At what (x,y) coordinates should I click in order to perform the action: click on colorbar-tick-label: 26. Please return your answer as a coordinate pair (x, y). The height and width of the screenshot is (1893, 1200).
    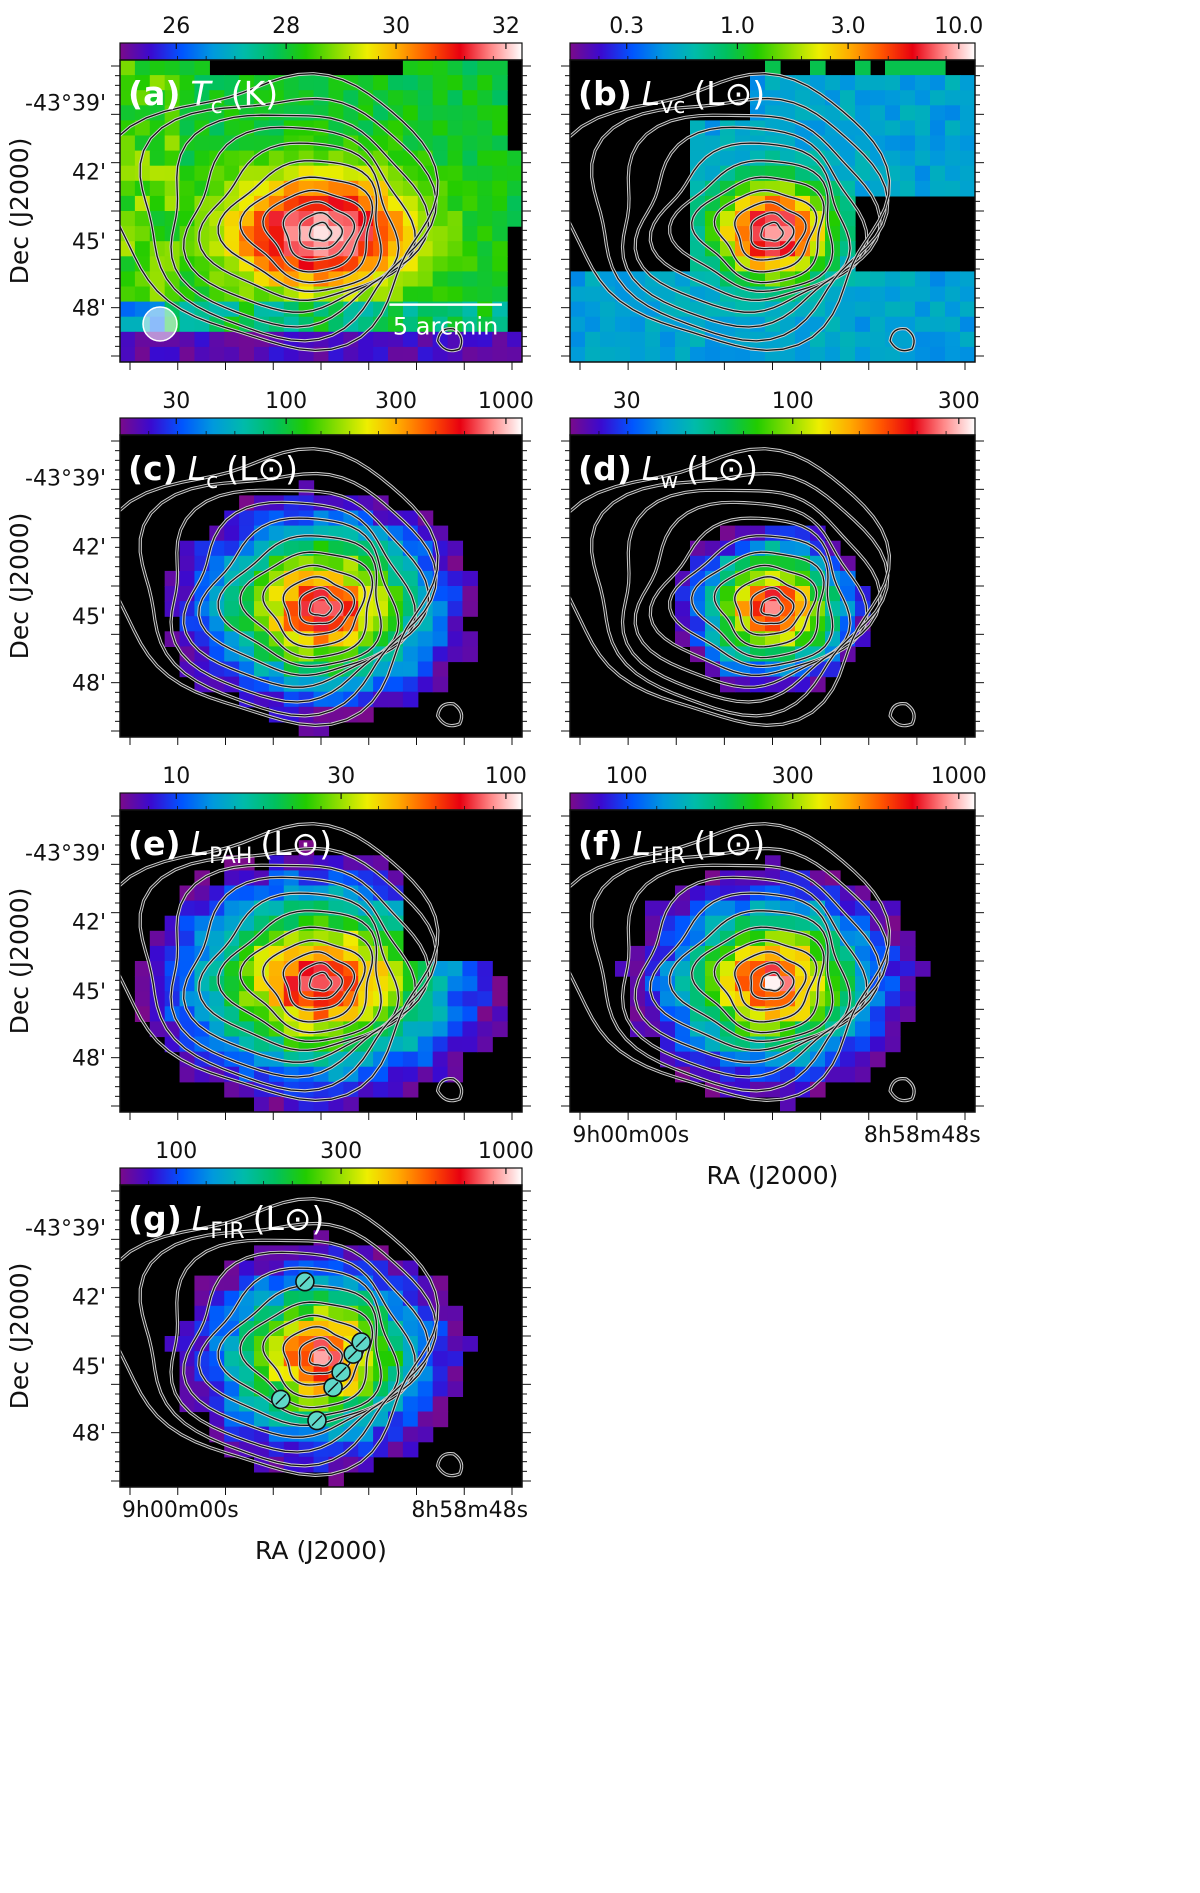
    Looking at the image, I should click on (176, 26).